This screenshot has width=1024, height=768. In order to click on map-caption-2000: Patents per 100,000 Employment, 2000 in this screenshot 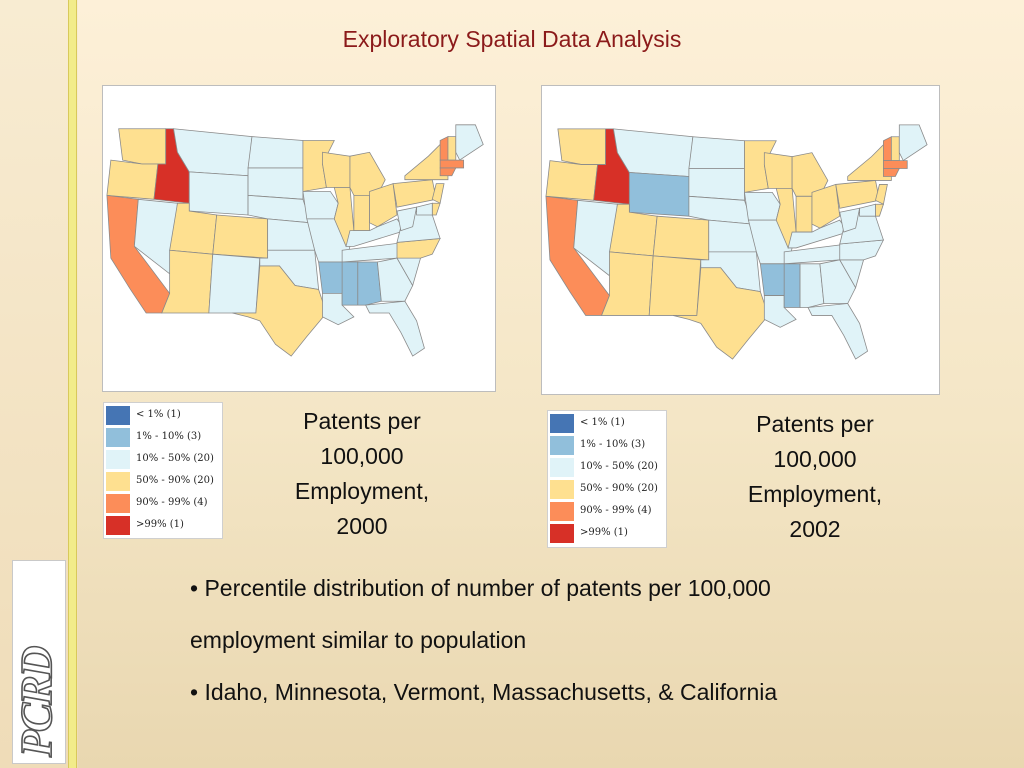, I will do `click(362, 474)`.